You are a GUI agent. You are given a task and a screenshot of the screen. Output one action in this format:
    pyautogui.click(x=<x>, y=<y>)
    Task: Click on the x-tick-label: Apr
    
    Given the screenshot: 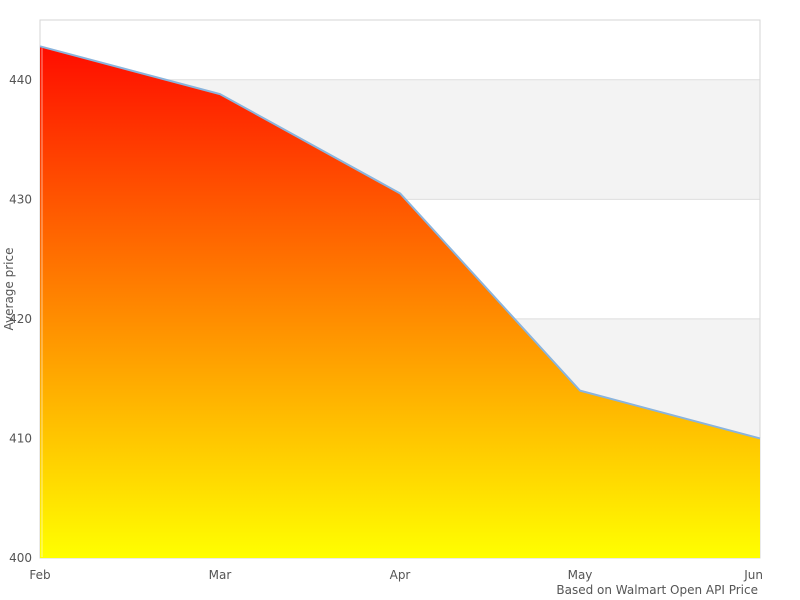 What is the action you would take?
    pyautogui.click(x=400, y=575)
    